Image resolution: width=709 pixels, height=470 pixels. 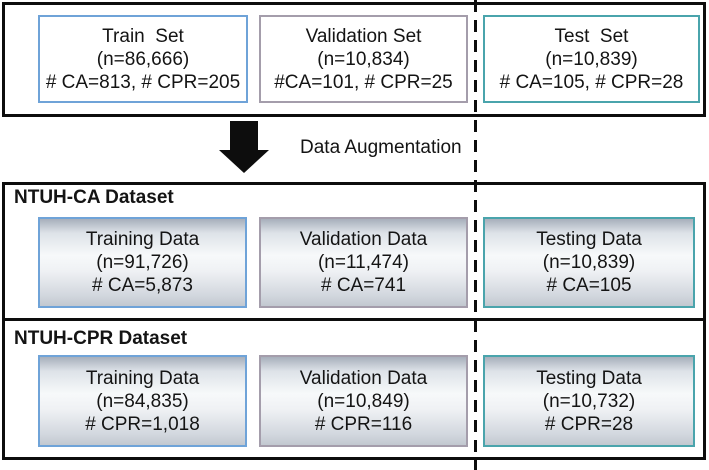 I want to click on ntuh-cpr-validation-title: Validation Data, so click(x=363, y=378).